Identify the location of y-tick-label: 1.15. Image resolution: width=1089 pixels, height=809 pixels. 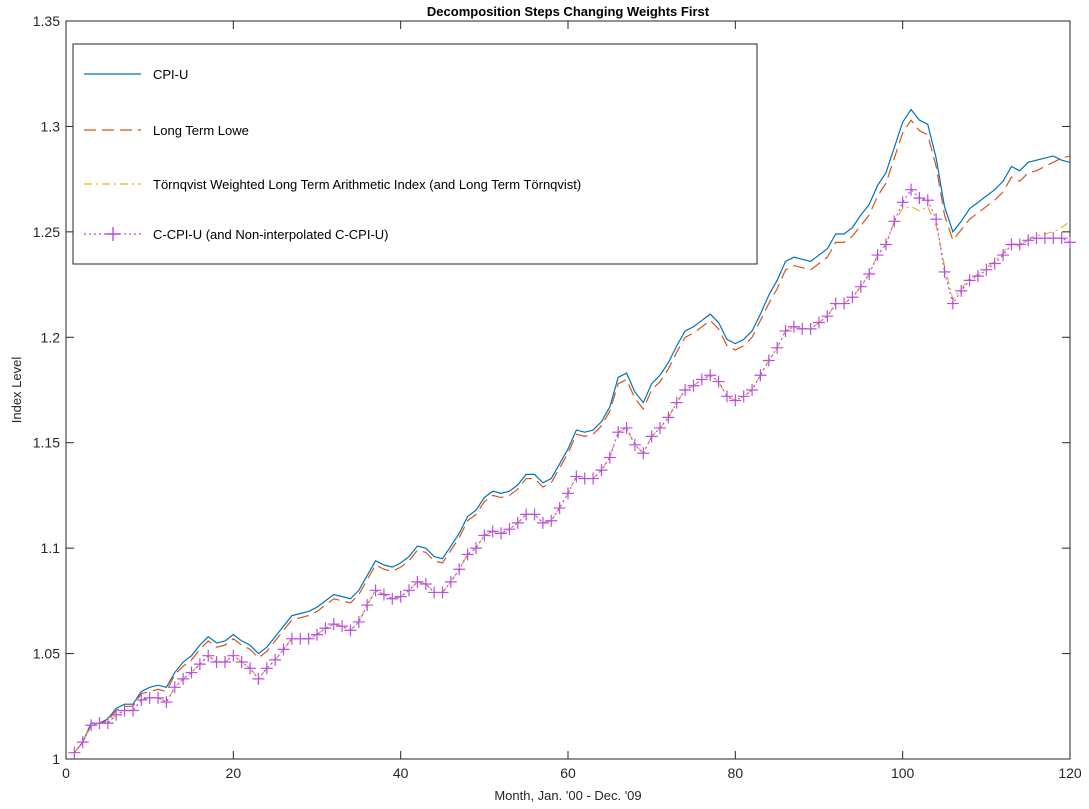
(46, 443).